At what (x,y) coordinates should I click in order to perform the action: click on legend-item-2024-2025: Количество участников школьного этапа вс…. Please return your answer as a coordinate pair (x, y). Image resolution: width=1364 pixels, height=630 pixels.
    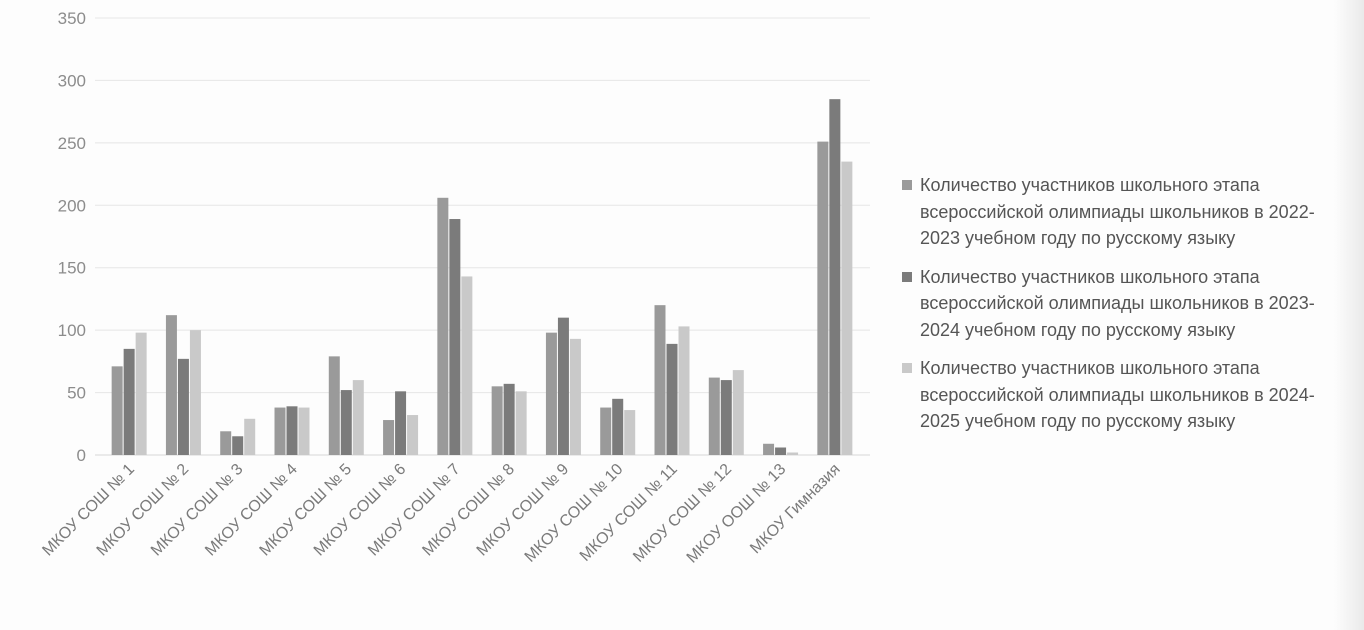
    Looking at the image, I should click on (1117, 395).